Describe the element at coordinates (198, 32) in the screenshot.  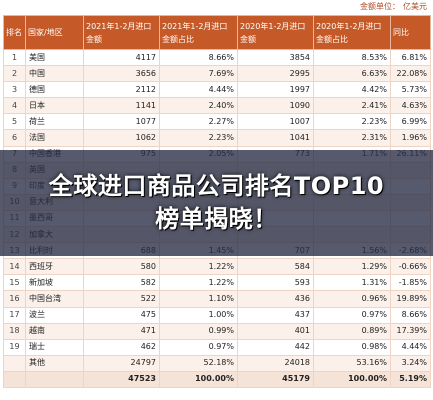
I see `header-2021-share: 2021年1-2月进口金额占比` at that location.